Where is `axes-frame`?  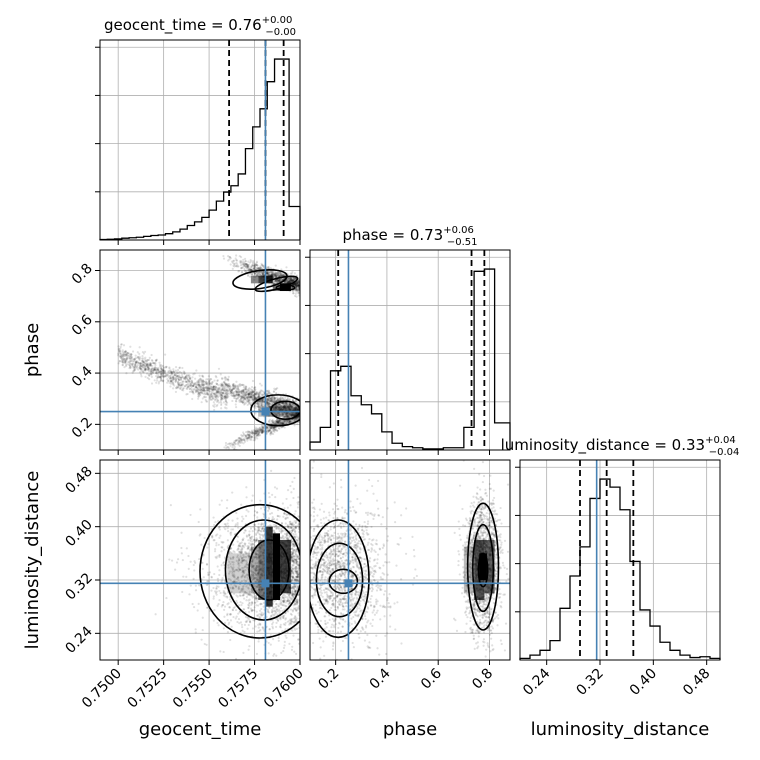
axes-frame is located at coordinates (620, 560).